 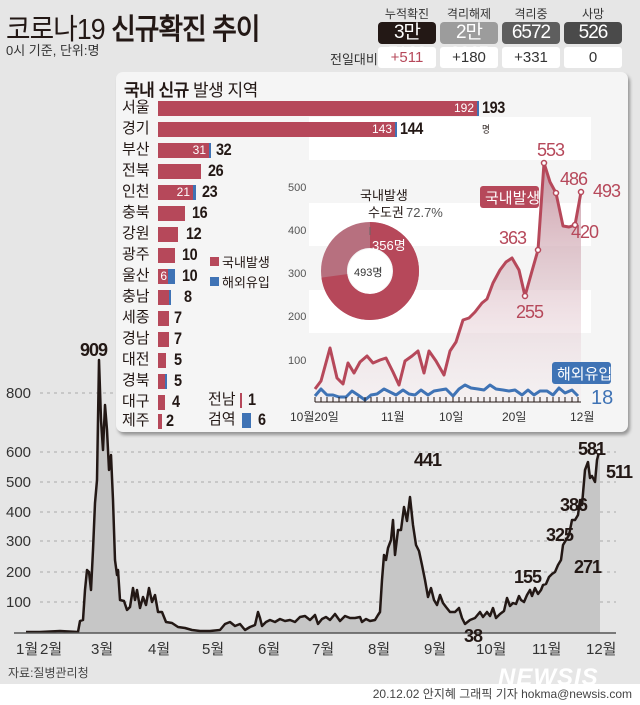 I want to click on x-tick: 2월, so click(x=51, y=649).